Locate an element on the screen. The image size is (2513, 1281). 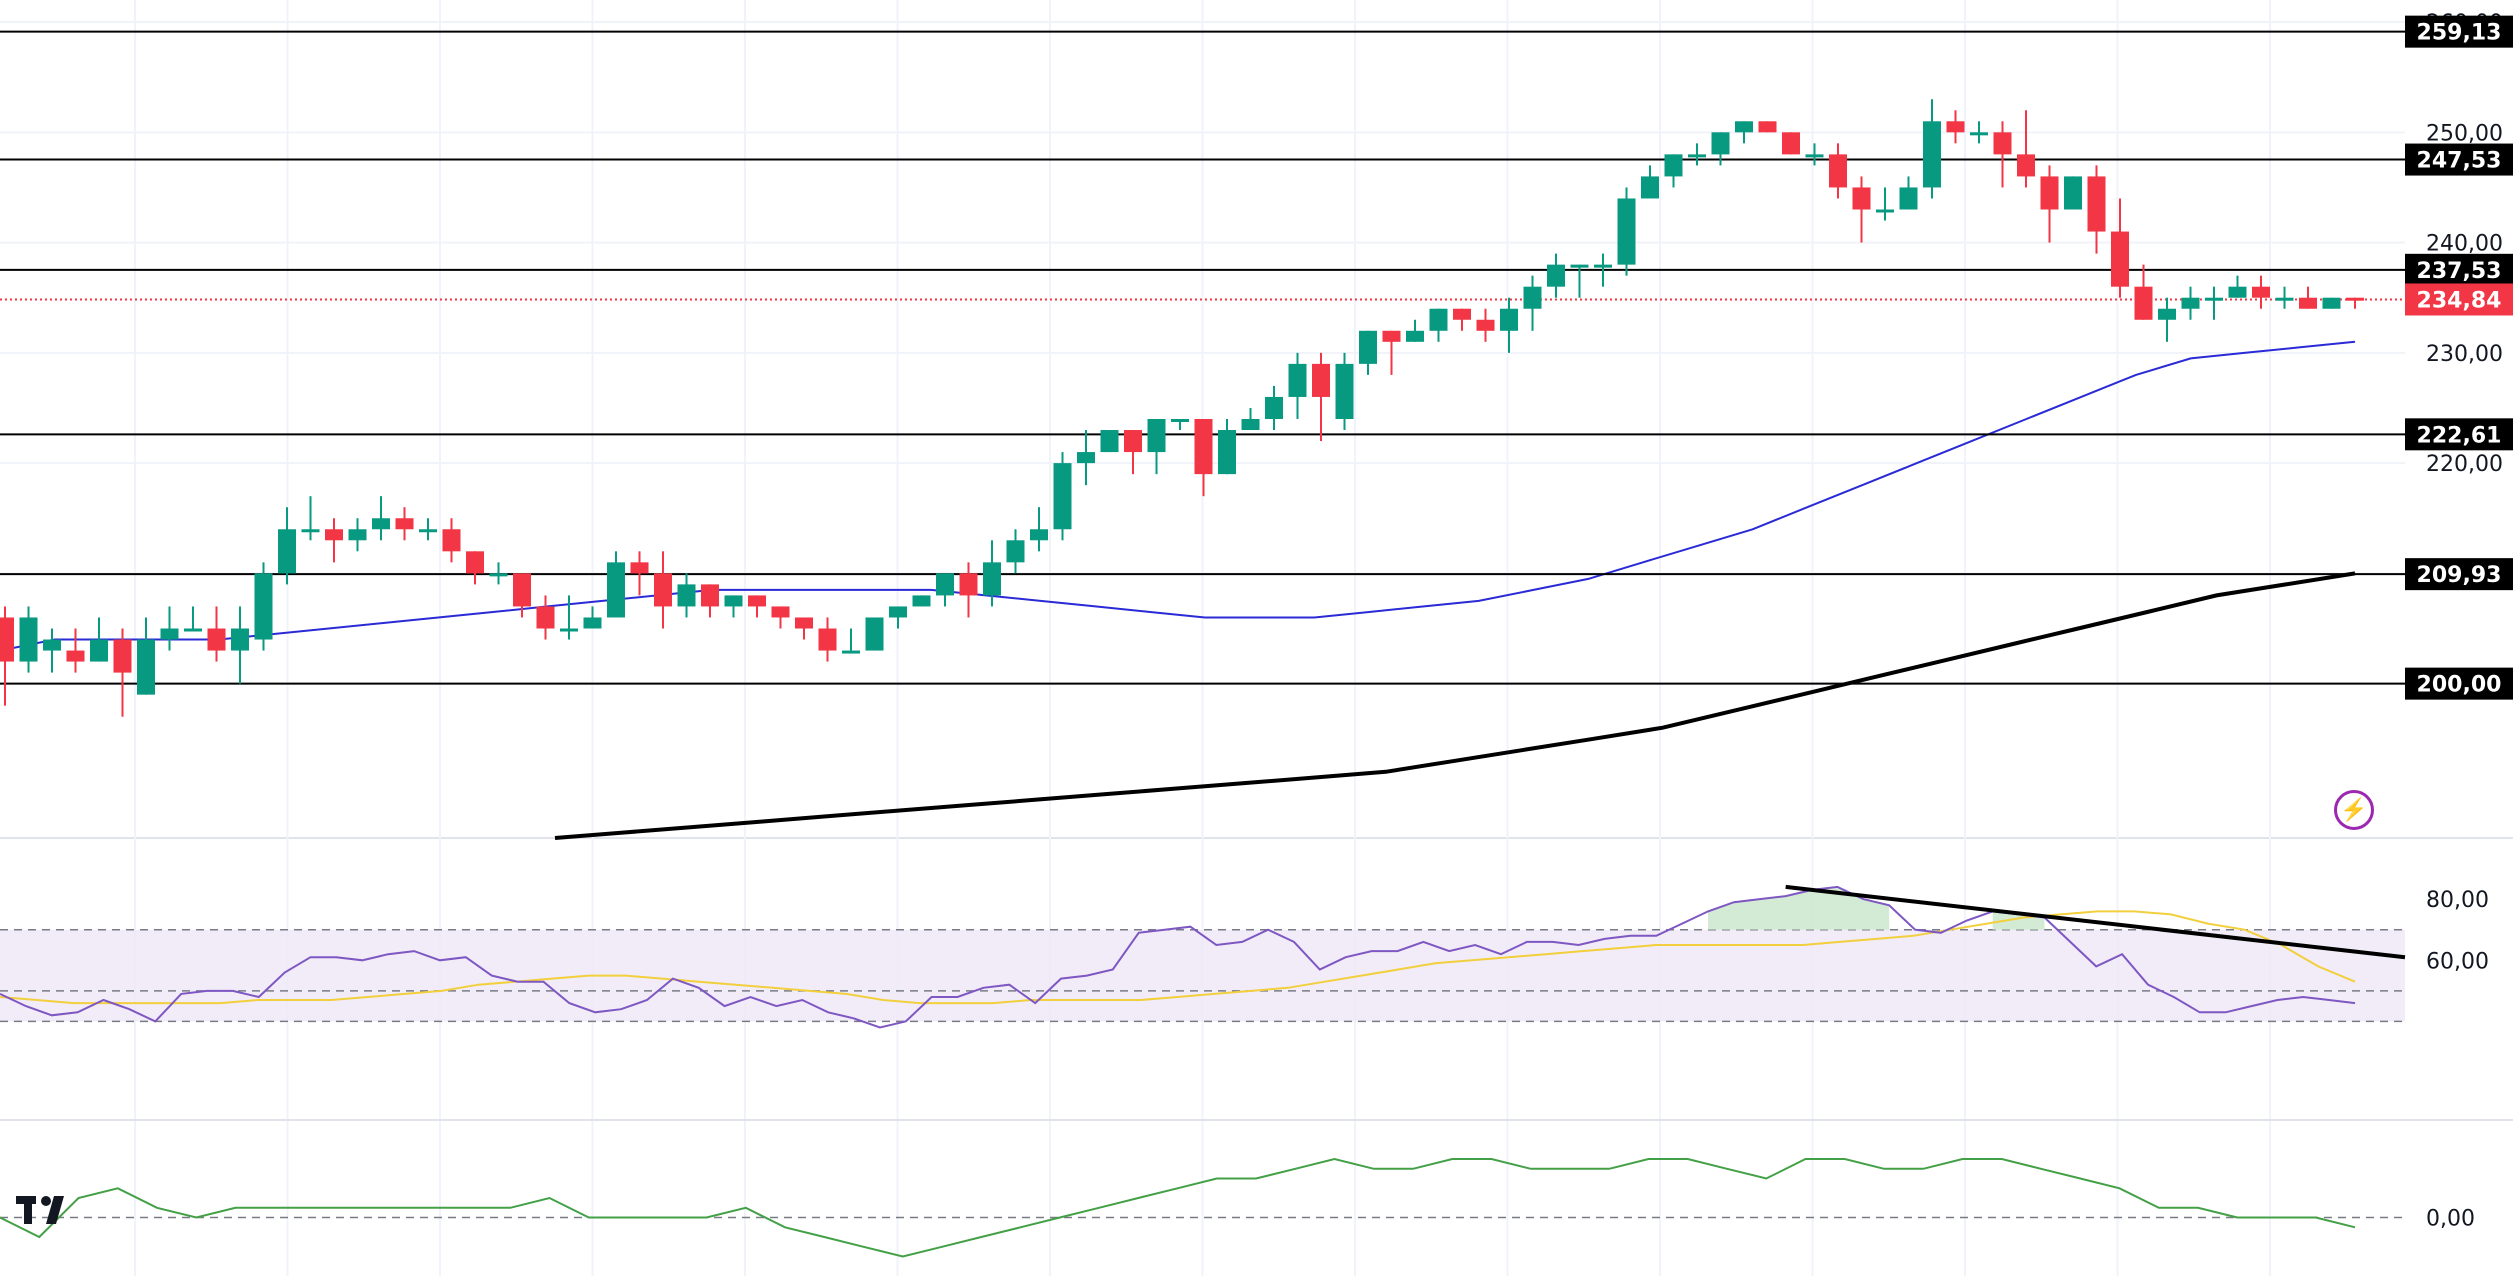
price-tick-label: 220,00 is located at coordinates (2464, 464).